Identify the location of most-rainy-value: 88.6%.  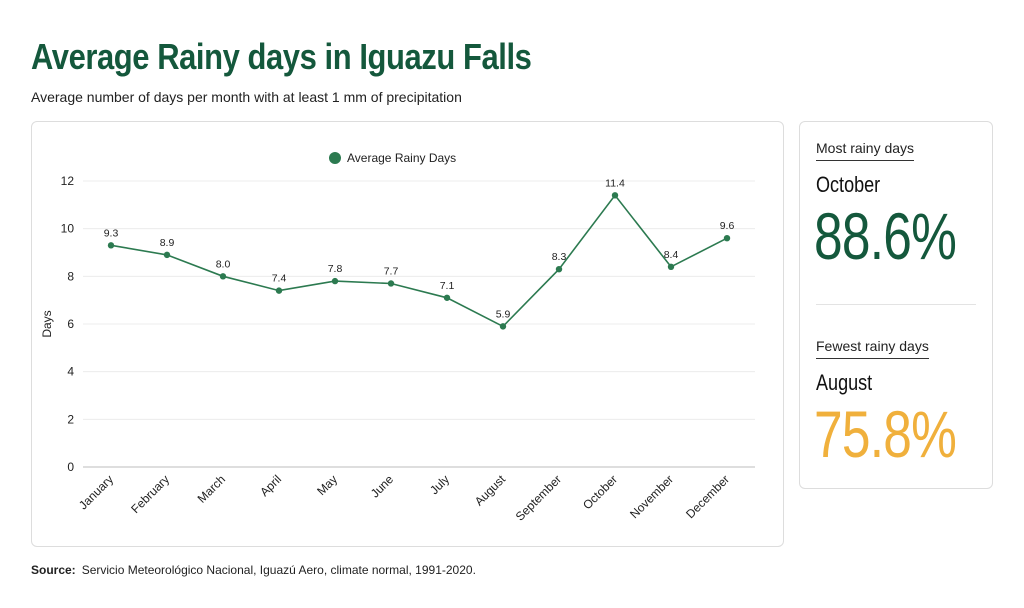
(885, 236).